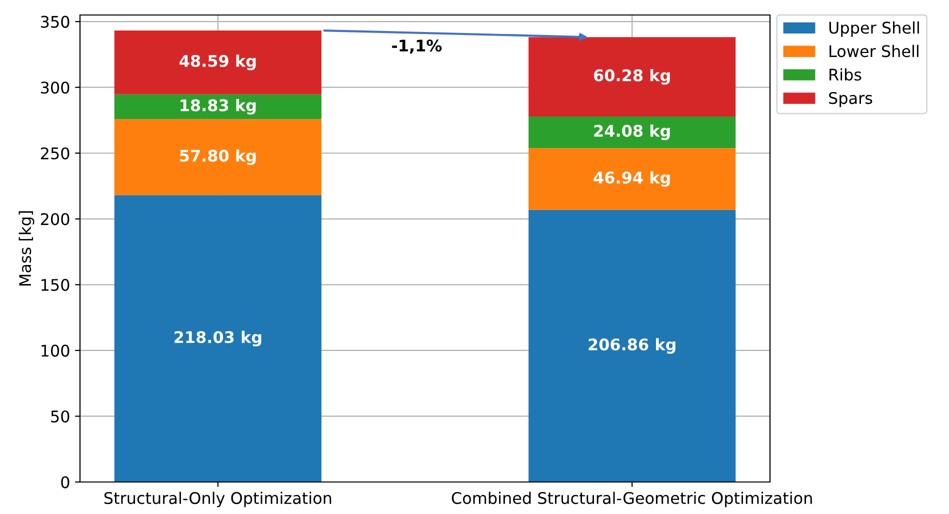  Describe the element at coordinates (850, 100) in the screenshot. I see `legend-label: Spars` at that location.